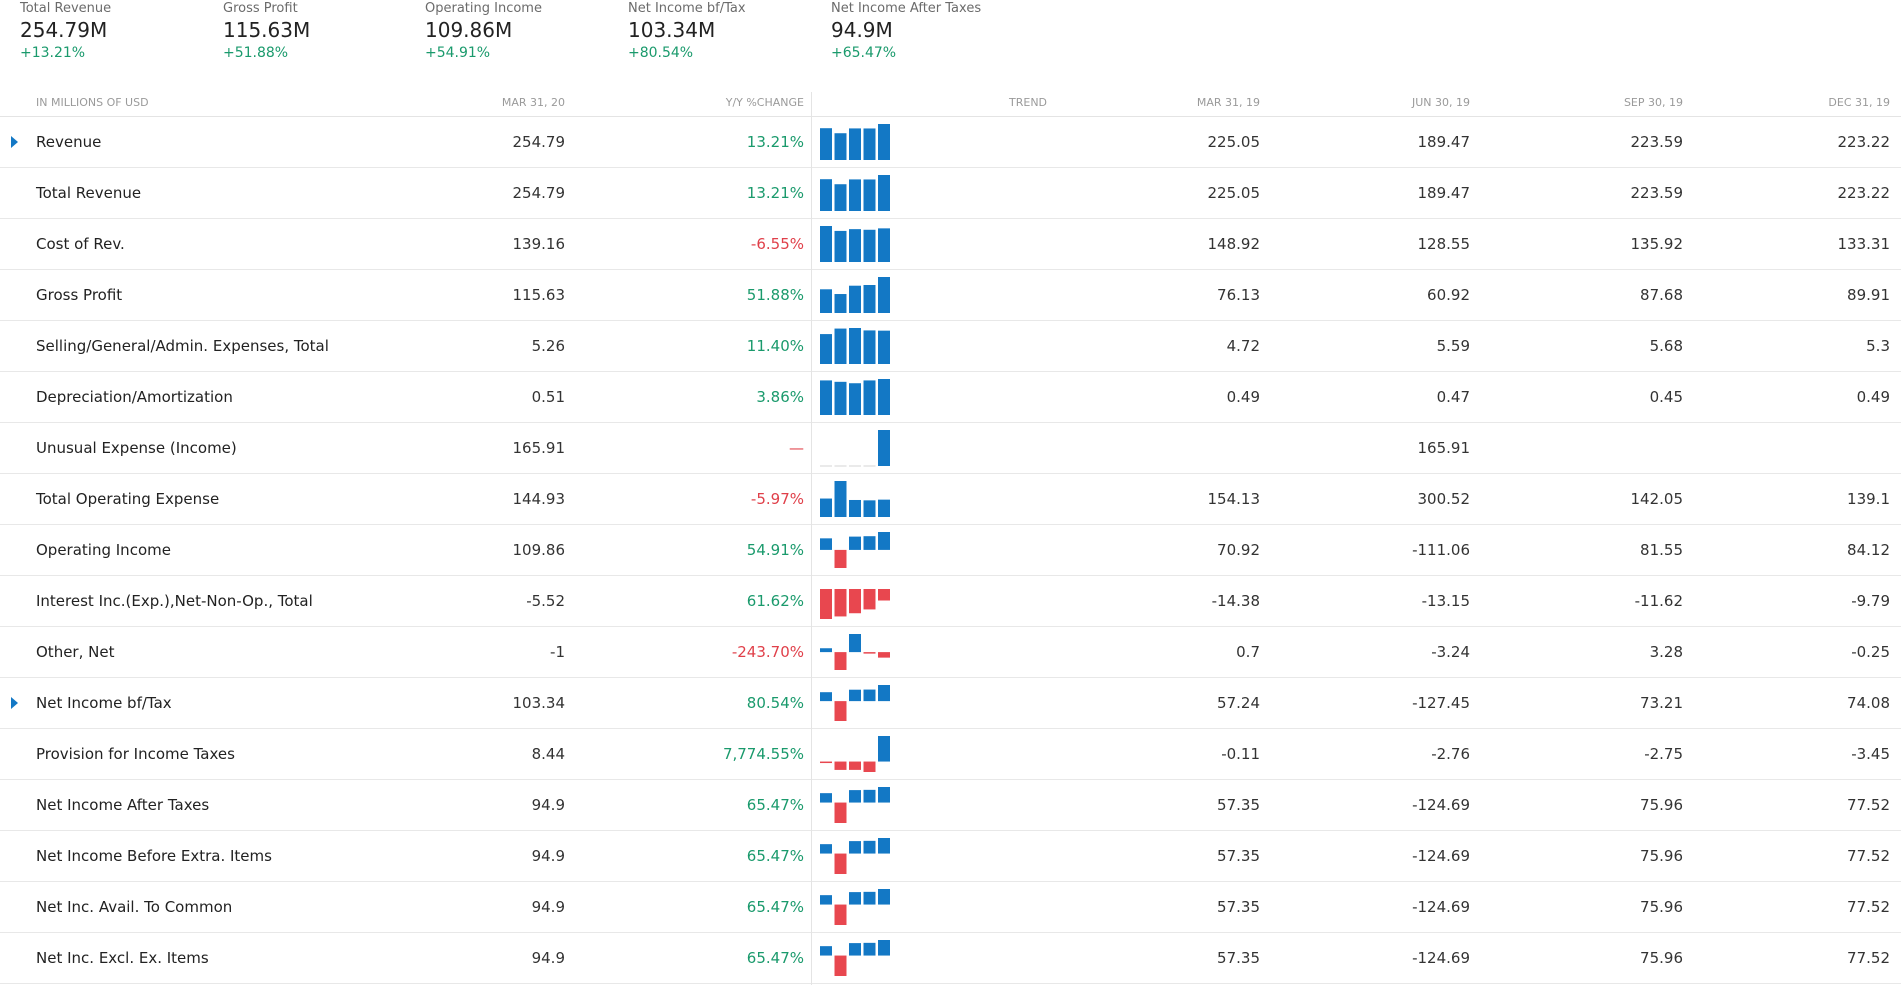  I want to click on q1-value: 225.05, so click(1234, 193).